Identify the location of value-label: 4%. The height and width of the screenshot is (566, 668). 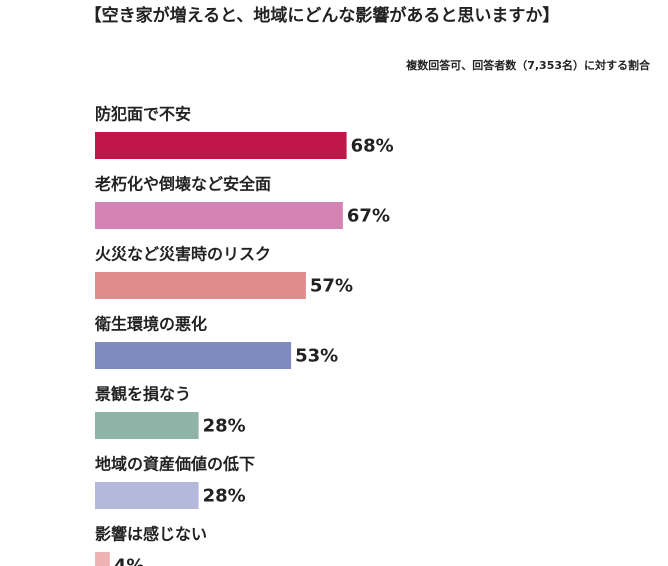
(129, 561).